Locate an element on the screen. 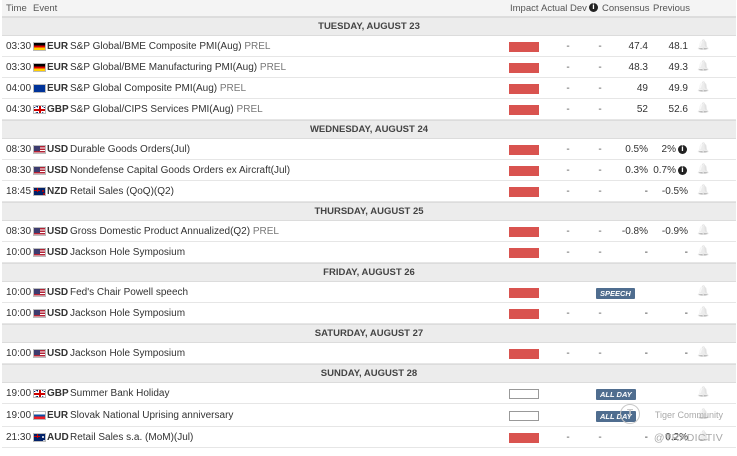 The width and height of the screenshot is (737, 456). event-title: S&P Global/CIPS Services PMI(Aug) PREL is located at coordinates (166, 109).